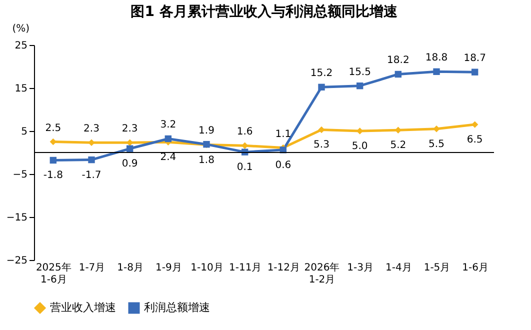 This screenshot has width=531, height=330. Describe the element at coordinates (168, 268) in the screenshot. I see `x-tick-label: 1-9月` at that location.